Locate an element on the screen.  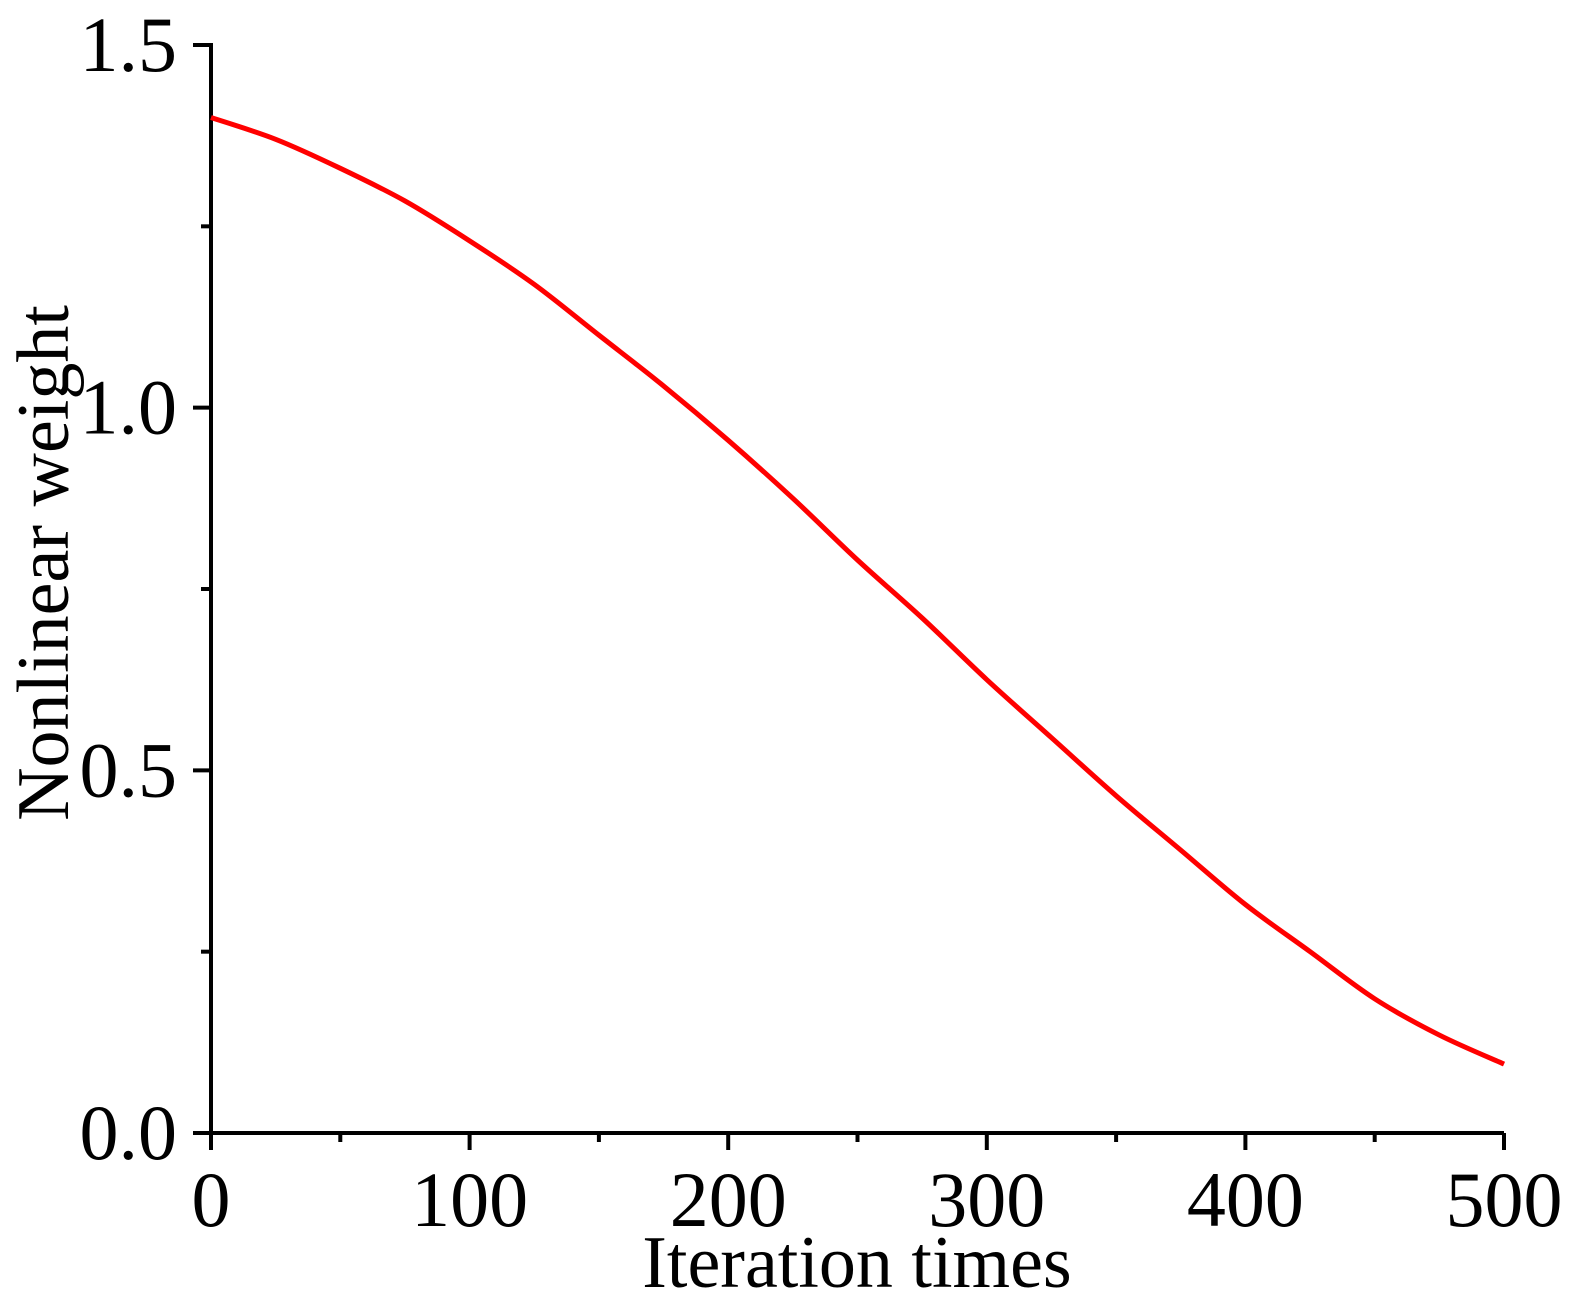
y-tick-label: 1.5 is located at coordinates (129, 44).